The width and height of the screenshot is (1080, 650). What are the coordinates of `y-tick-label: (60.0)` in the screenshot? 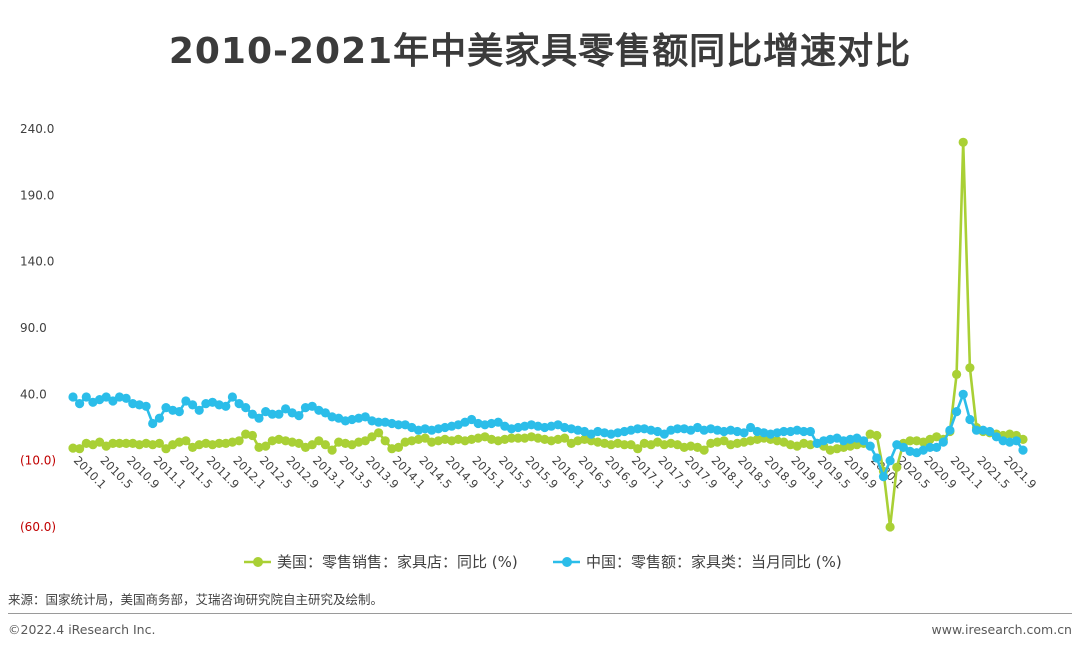 It's located at (38, 527).